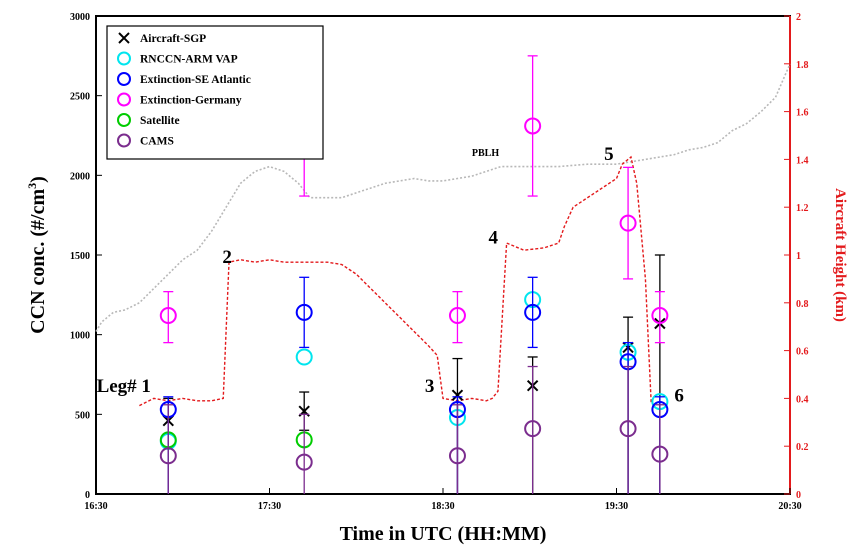 The image size is (849, 548). I want to click on legend-box, so click(215, 92).